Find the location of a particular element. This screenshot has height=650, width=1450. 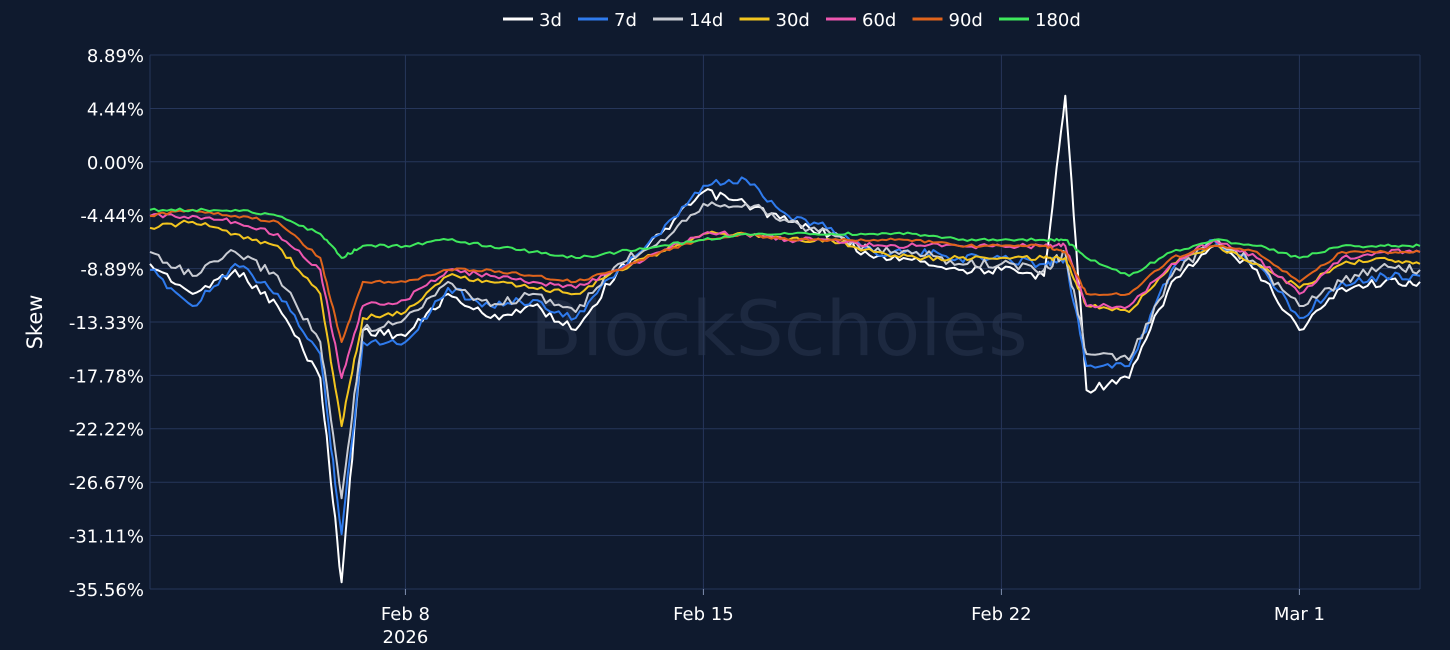

legend-label: 180d is located at coordinates (1058, 20).